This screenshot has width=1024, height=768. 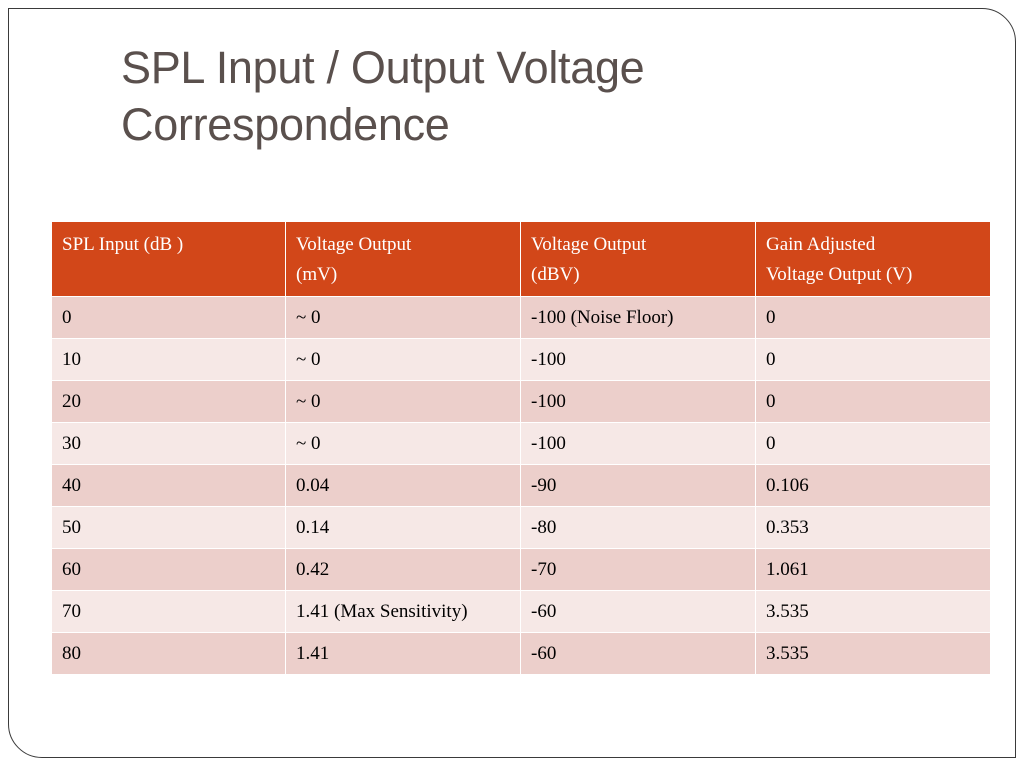 I want to click on cell-spl-input: 10, so click(x=168, y=359).